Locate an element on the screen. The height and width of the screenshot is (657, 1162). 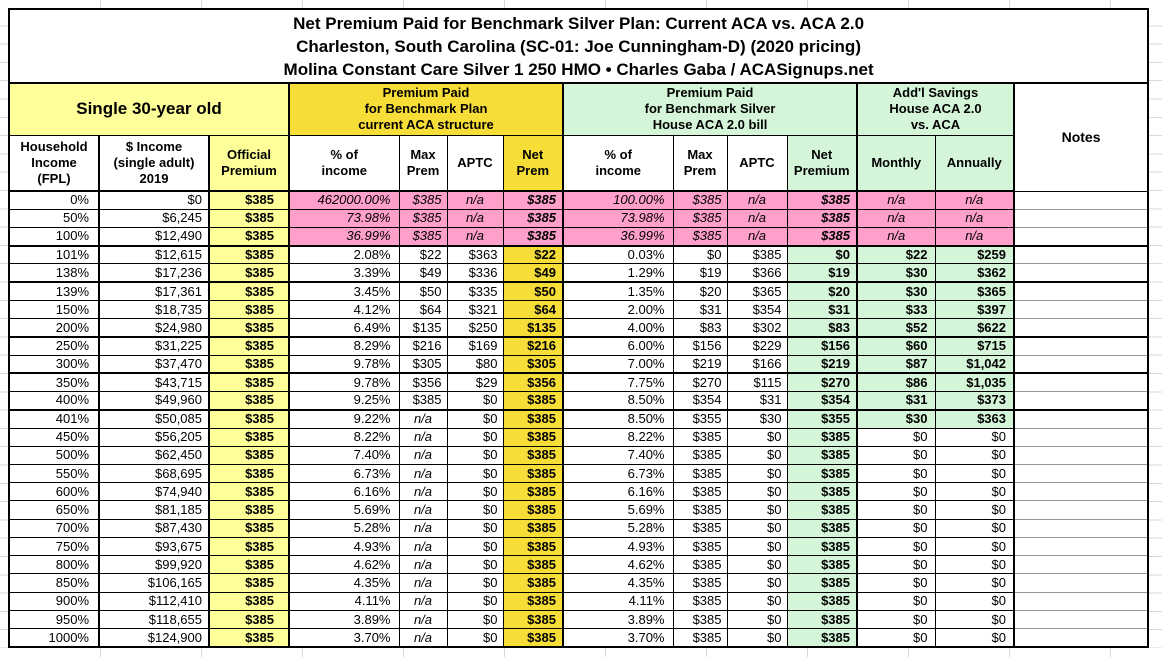
cell-savings-annually: $373 is located at coordinates (974, 401).